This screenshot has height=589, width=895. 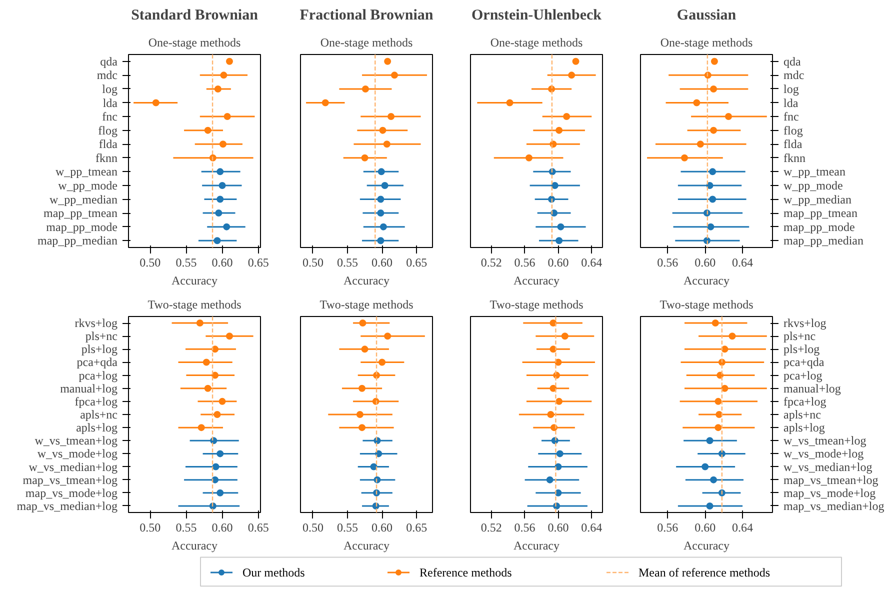 I want to click on y-tick-label: pls+log, so click(x=802, y=349).